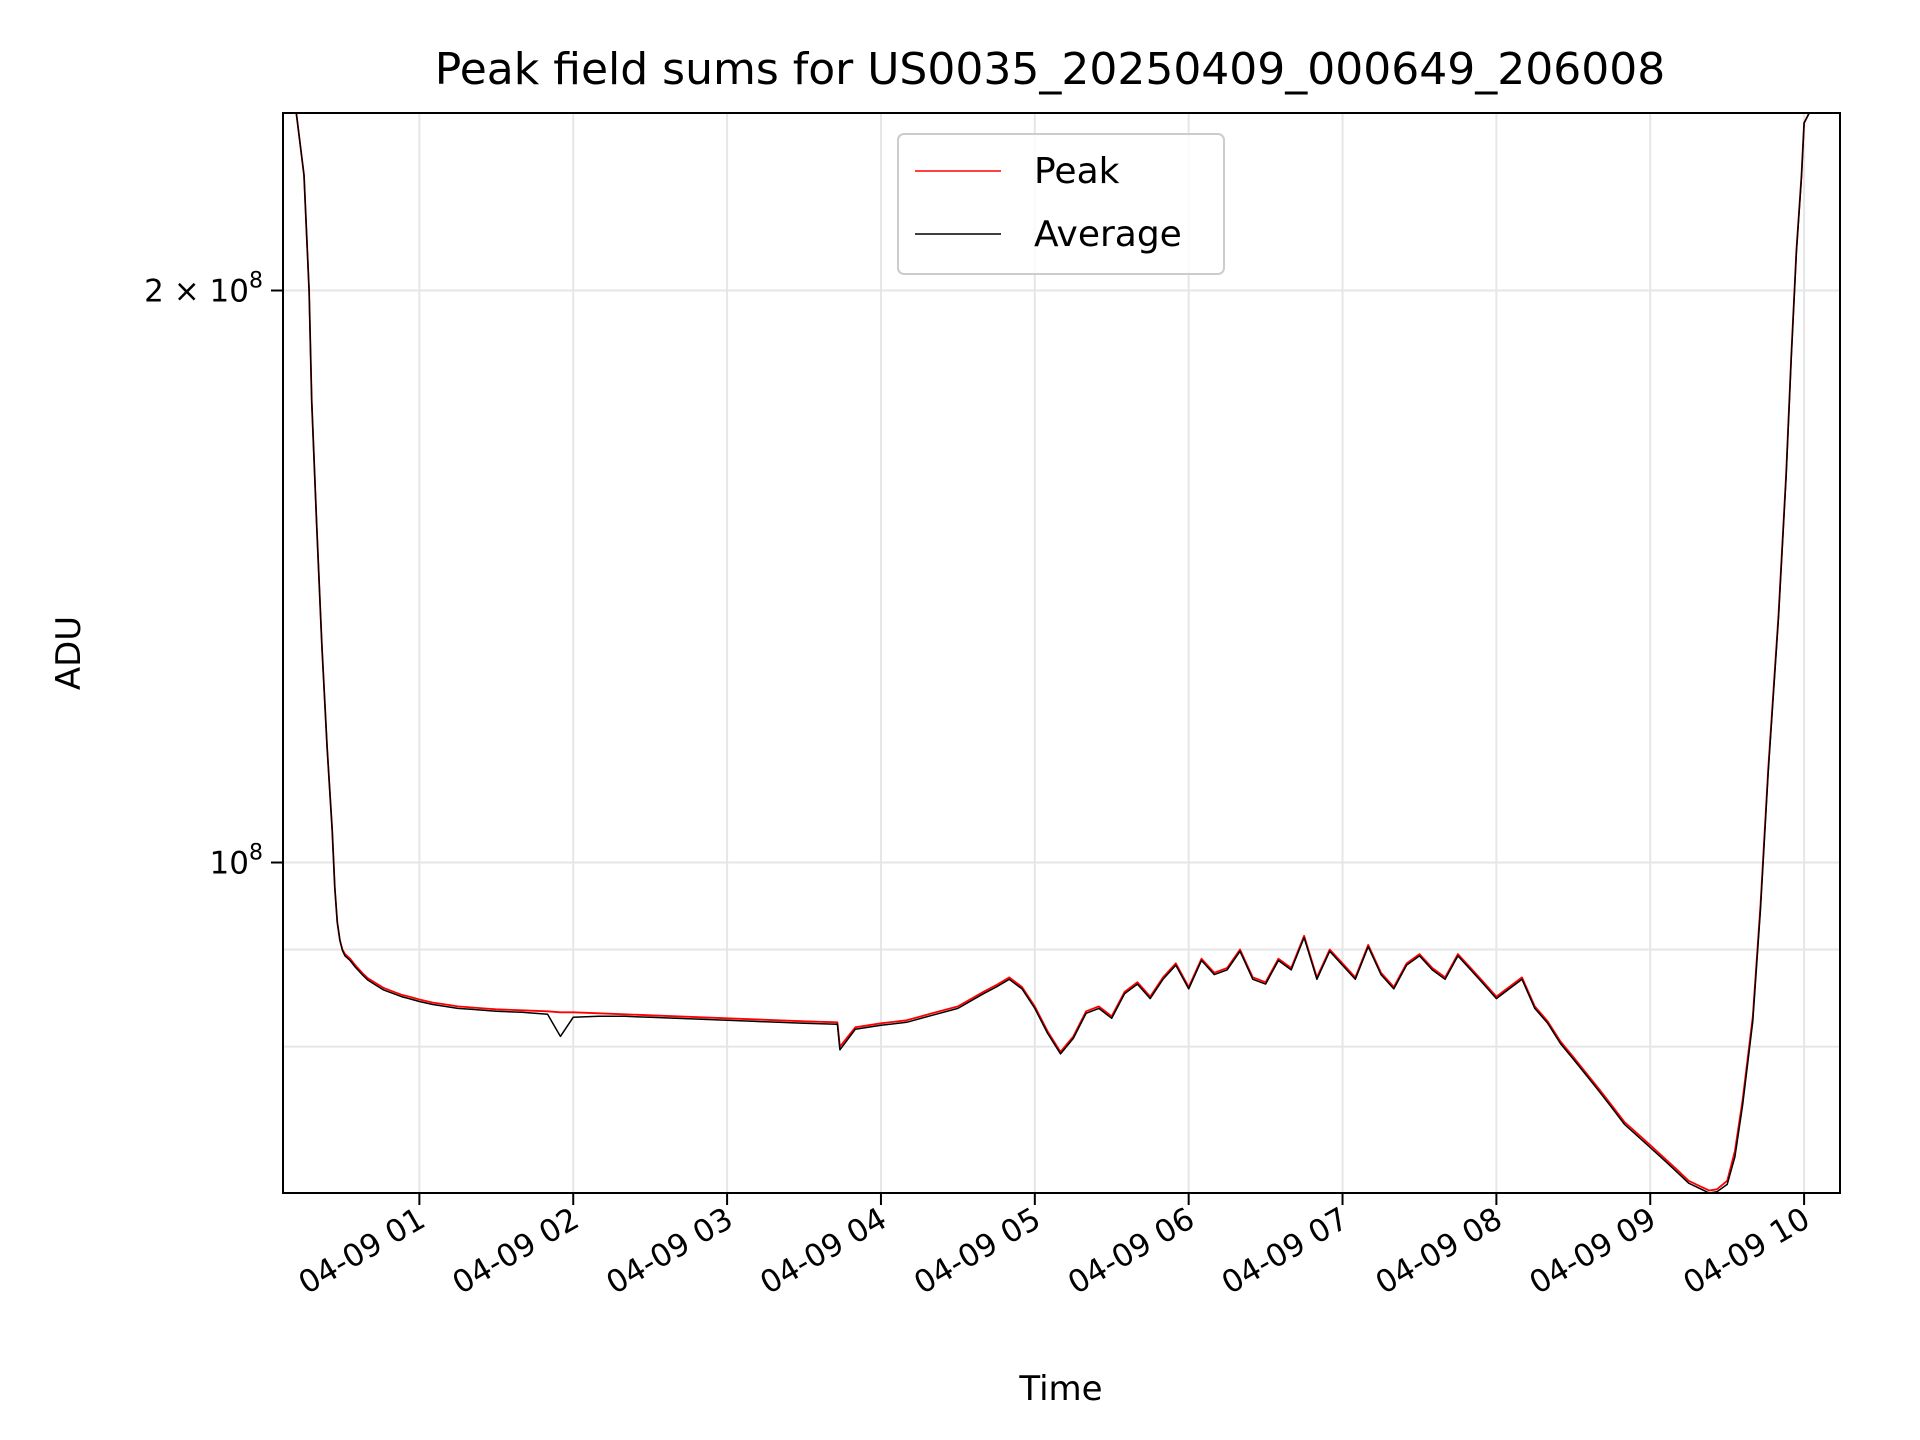 The image size is (1920, 1440). What do you see at coordinates (69, 653) in the screenshot?
I see `y-axis-label: ADU` at bounding box center [69, 653].